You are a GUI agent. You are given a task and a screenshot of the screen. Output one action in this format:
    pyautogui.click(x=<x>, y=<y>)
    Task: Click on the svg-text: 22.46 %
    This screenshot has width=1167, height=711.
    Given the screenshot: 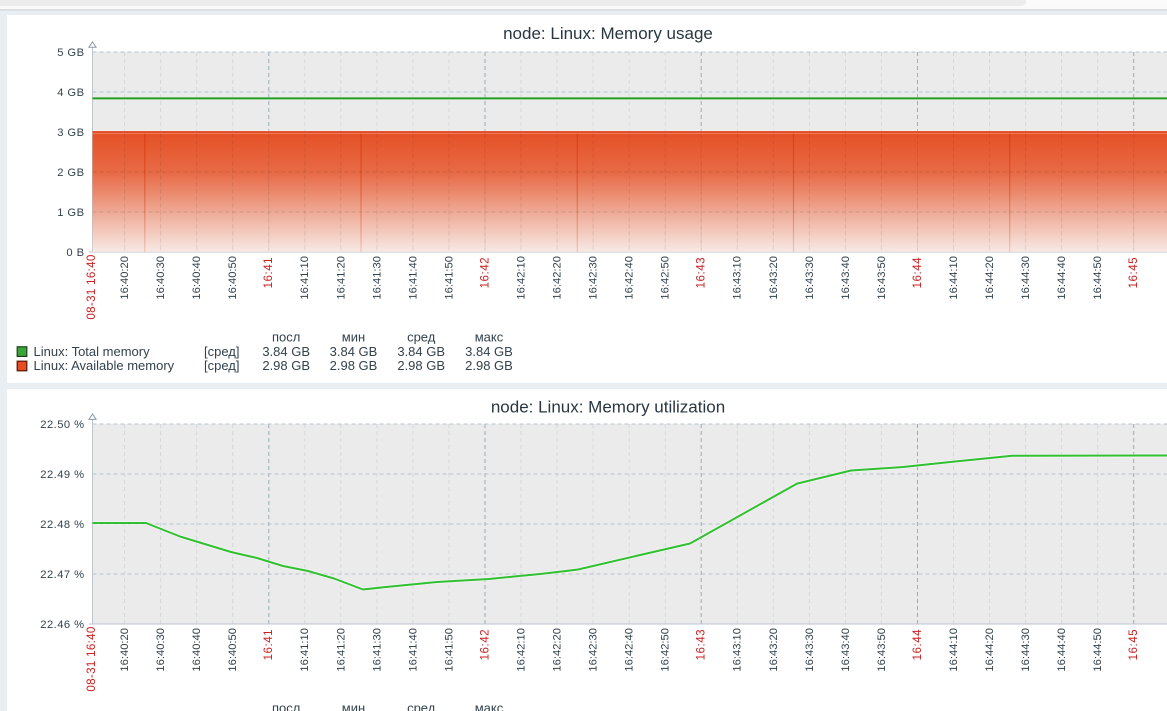 What is the action you would take?
    pyautogui.click(x=62, y=625)
    